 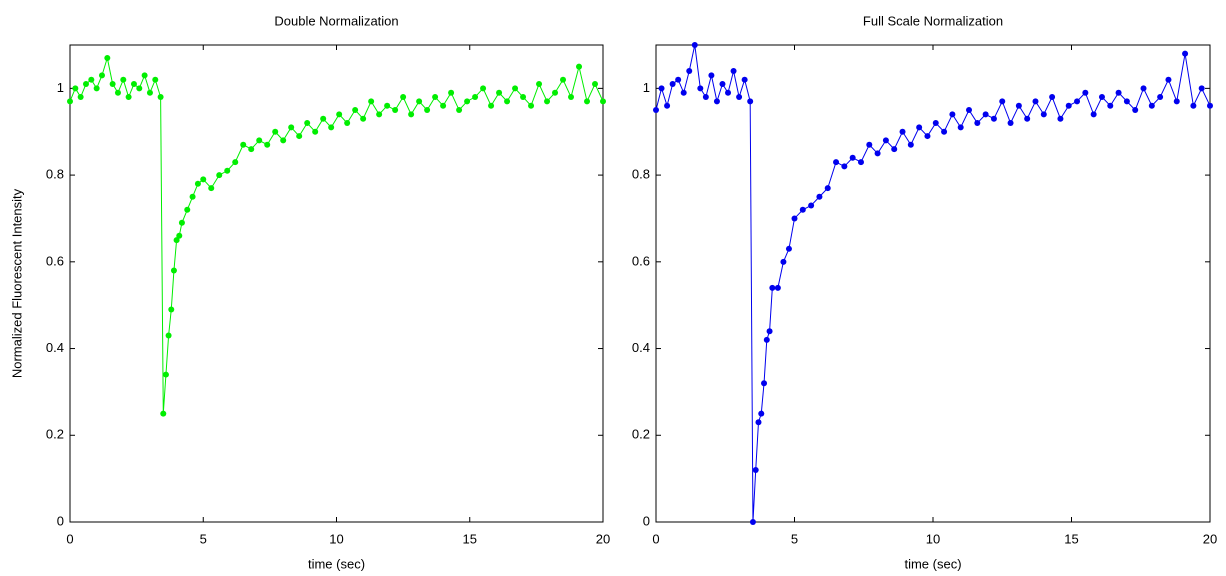 What do you see at coordinates (69, 538) in the screenshot?
I see `x-tick-label: 0` at bounding box center [69, 538].